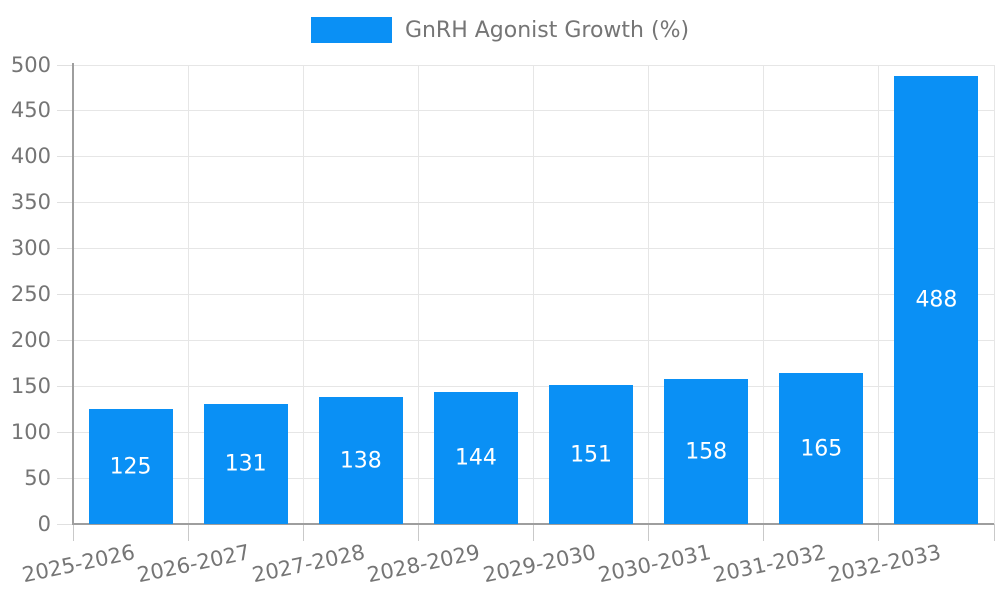 Image resolution: width=1000 pixels, height=600 pixels. What do you see at coordinates (351, 30) in the screenshot?
I see `legend-swatch` at bounding box center [351, 30].